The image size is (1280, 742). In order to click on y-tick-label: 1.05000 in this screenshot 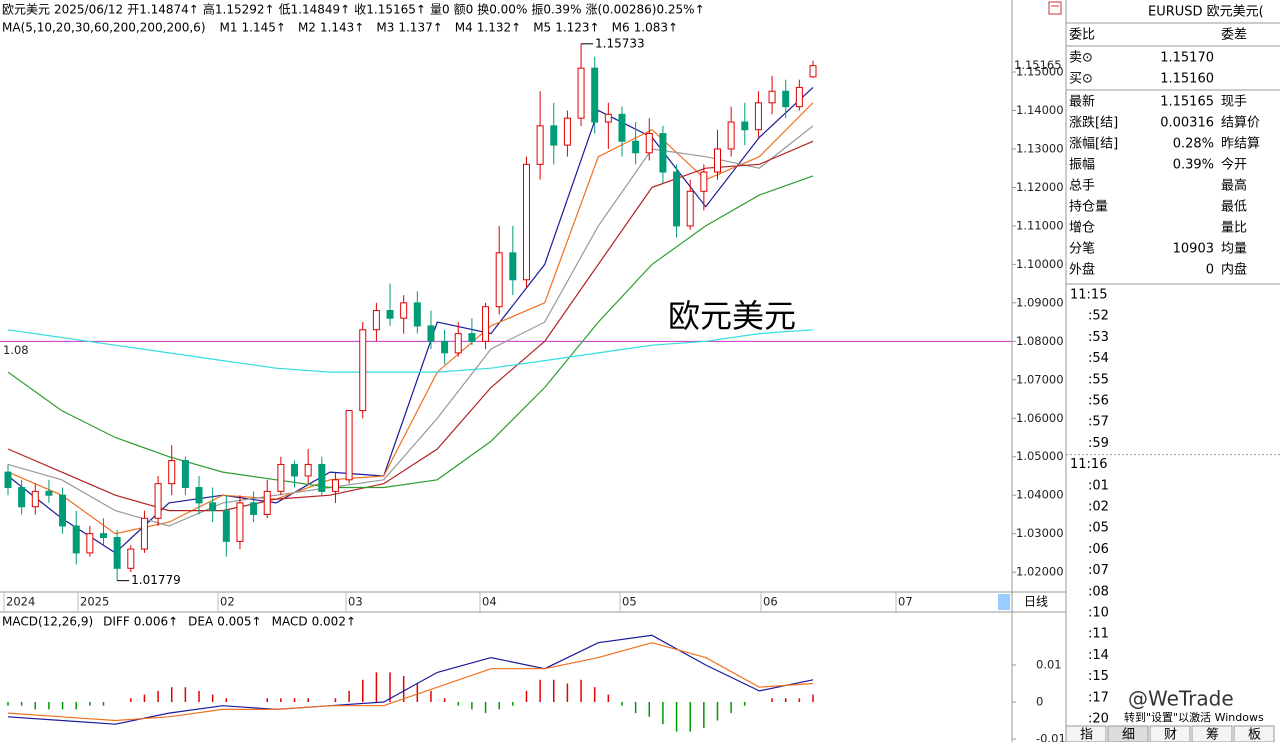, I will do `click(1040, 456)`.